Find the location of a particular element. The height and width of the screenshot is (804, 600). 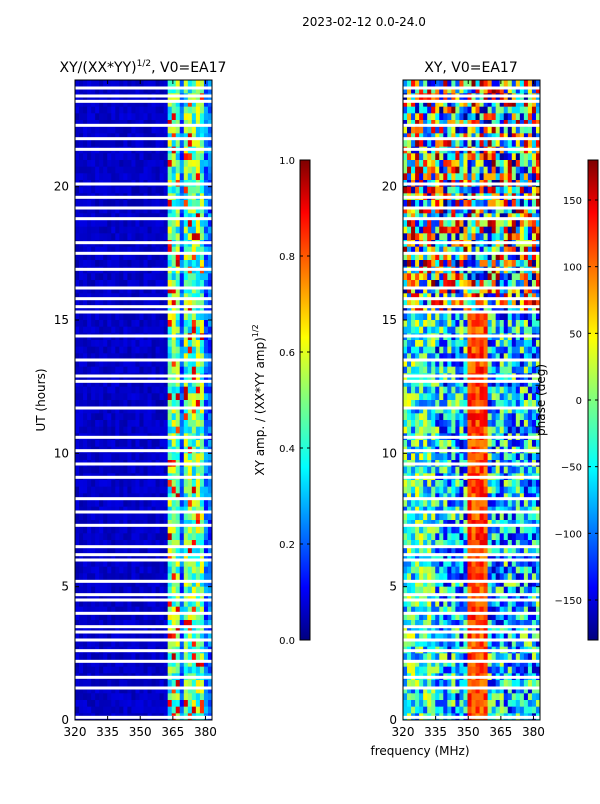

left-flagged-row is located at coordinates (143, 437).